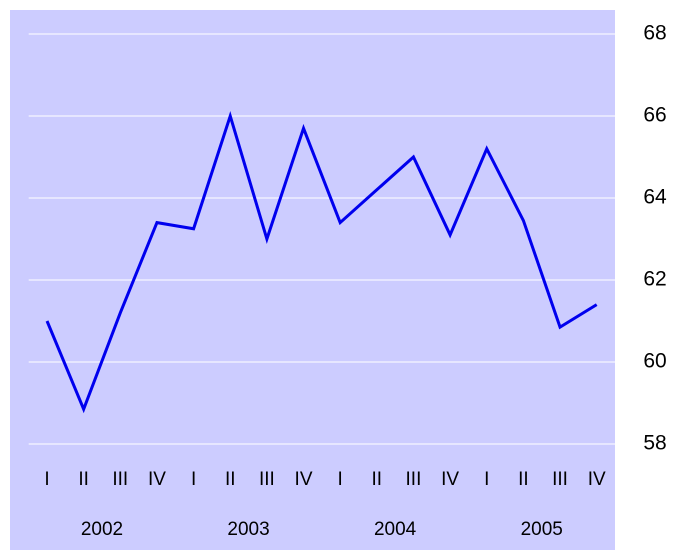  What do you see at coordinates (102, 529) in the screenshot?
I see `x-group-label: 2002` at bounding box center [102, 529].